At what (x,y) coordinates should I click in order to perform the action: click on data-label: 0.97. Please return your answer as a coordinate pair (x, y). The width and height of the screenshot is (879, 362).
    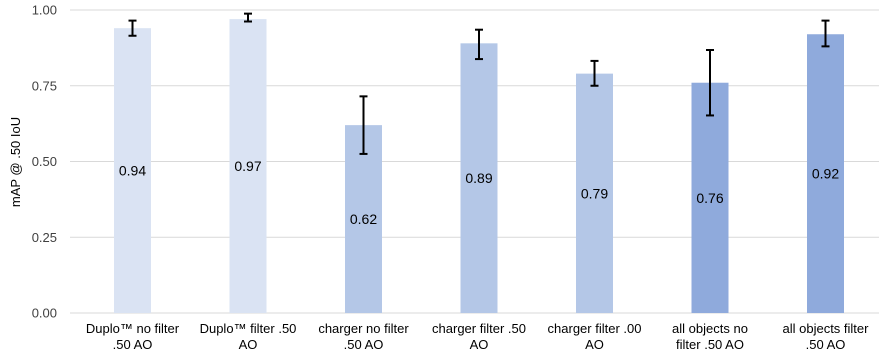
    Looking at the image, I should click on (247, 166).